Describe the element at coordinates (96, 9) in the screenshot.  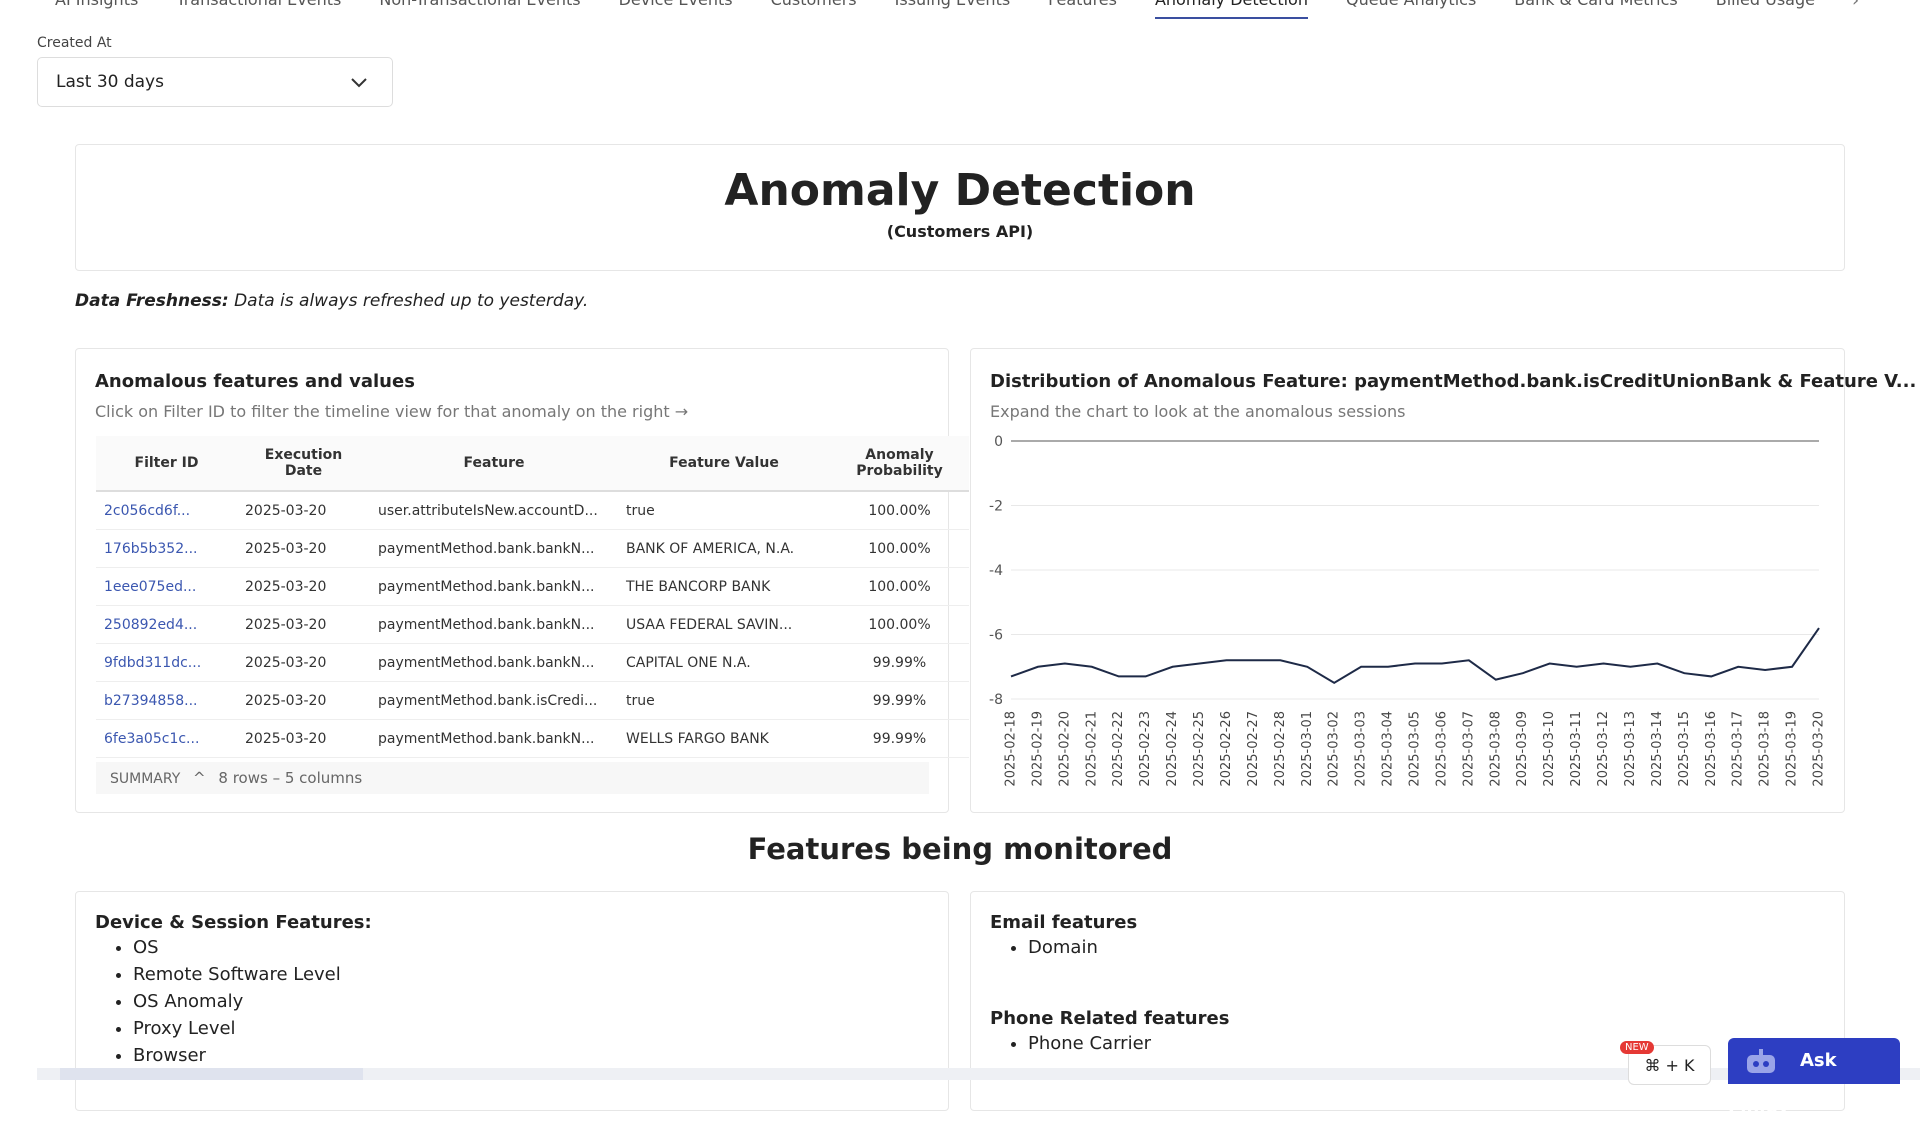
I see `tab: AI Insights` at that location.